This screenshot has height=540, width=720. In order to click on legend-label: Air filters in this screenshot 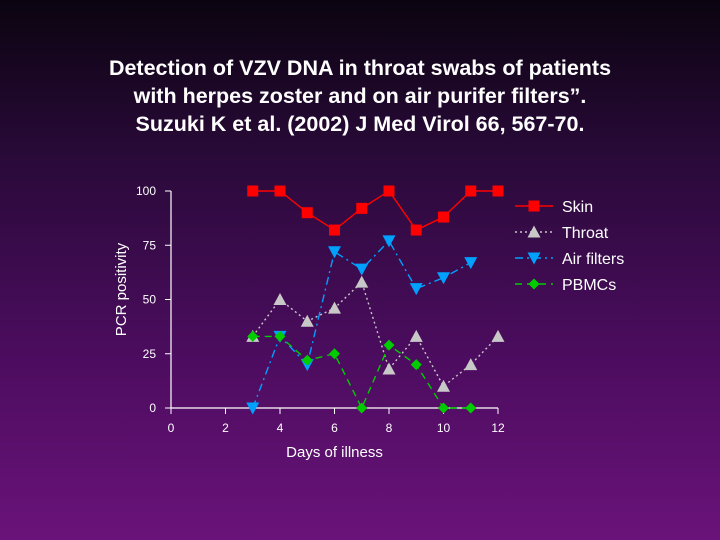, I will do `click(593, 259)`.